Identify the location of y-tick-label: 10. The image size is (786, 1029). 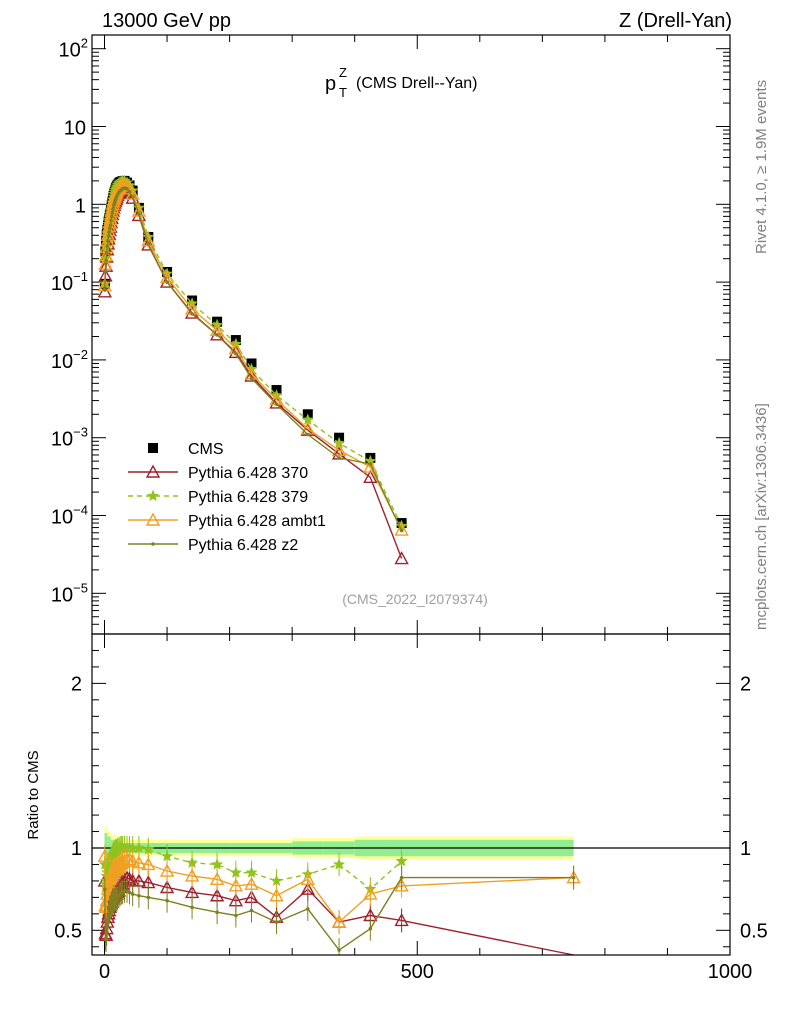
(75, 129).